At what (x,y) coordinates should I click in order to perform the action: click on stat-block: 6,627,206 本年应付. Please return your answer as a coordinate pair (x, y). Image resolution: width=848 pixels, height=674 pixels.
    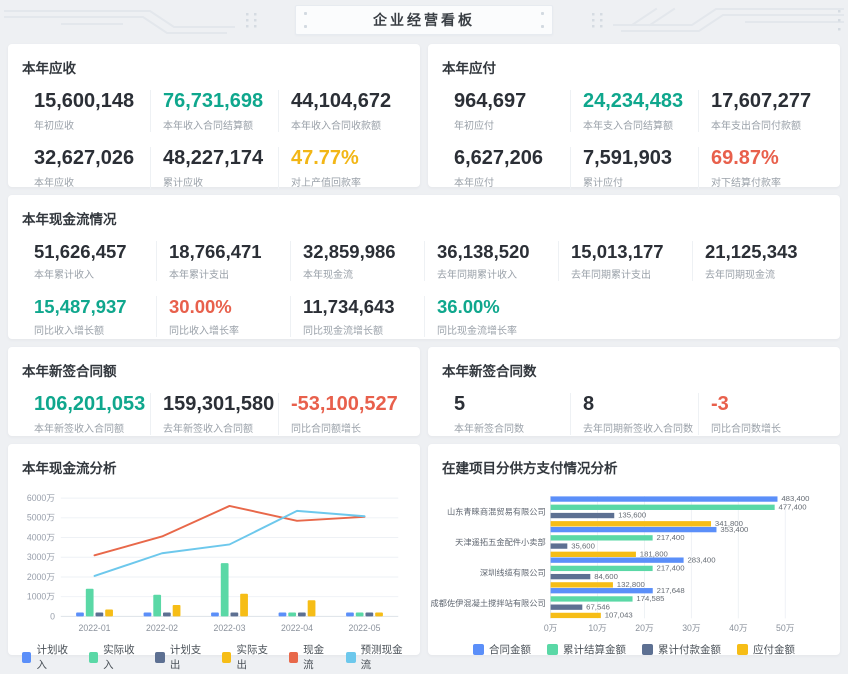
    Looking at the image, I should click on (506, 168).